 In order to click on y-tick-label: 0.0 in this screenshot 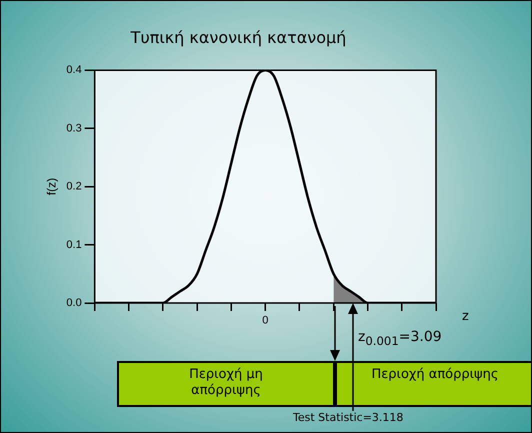, I will do `click(74, 303)`.